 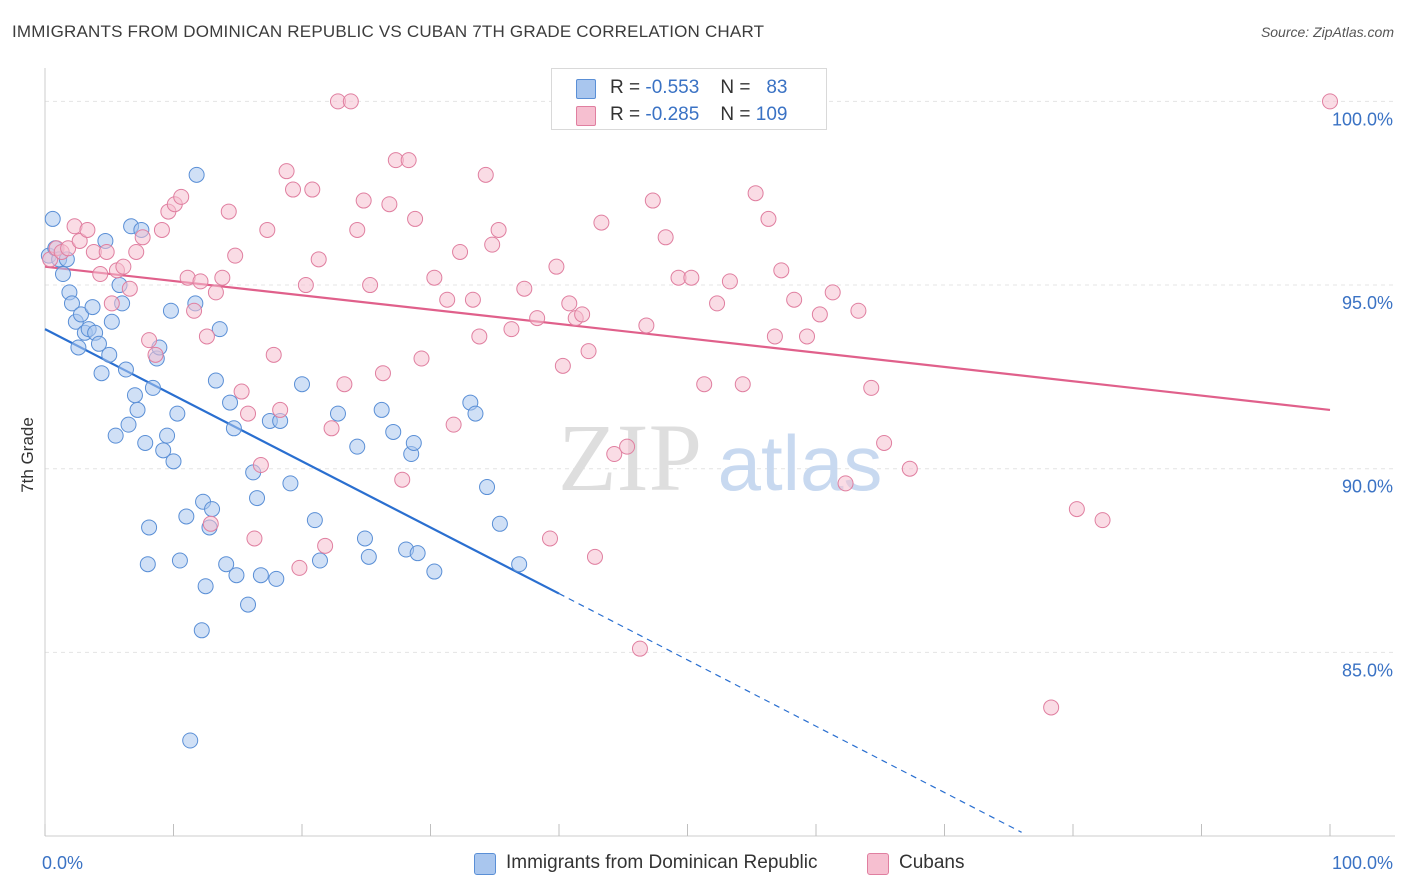 What do you see at coordinates (672, 87) in the screenshot?
I see `legend-r-value: -0.553` at bounding box center [672, 87].